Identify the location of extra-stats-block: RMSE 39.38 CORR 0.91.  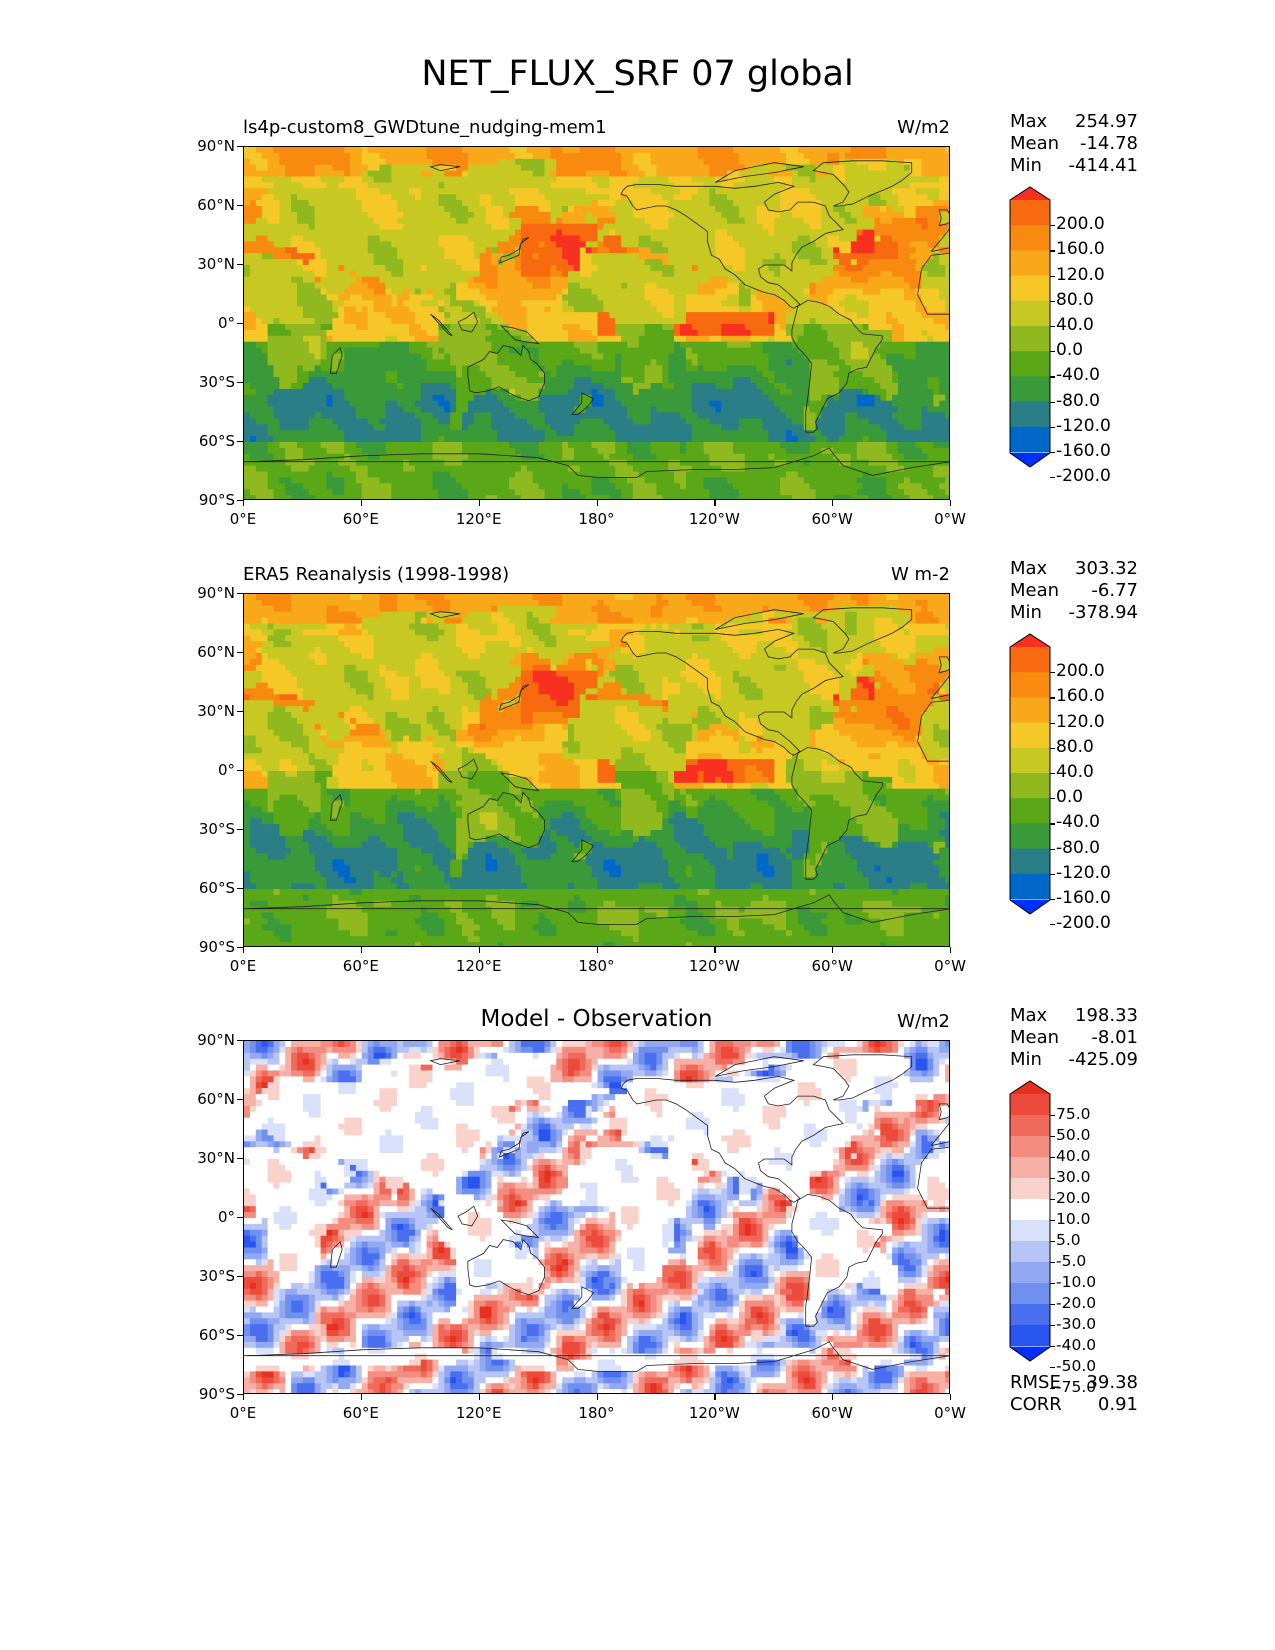
(1074, 1394).